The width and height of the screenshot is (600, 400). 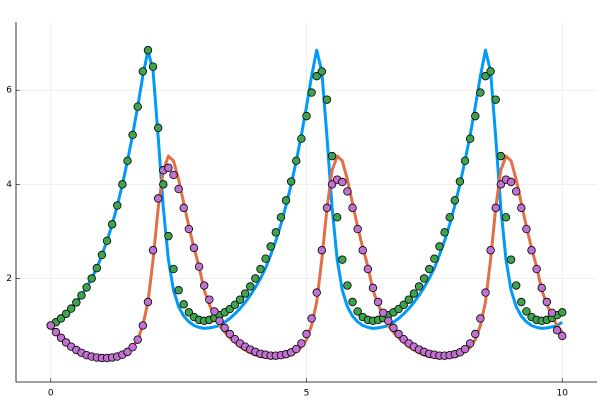 I want to click on x-tick-label: 0, so click(x=51, y=394).